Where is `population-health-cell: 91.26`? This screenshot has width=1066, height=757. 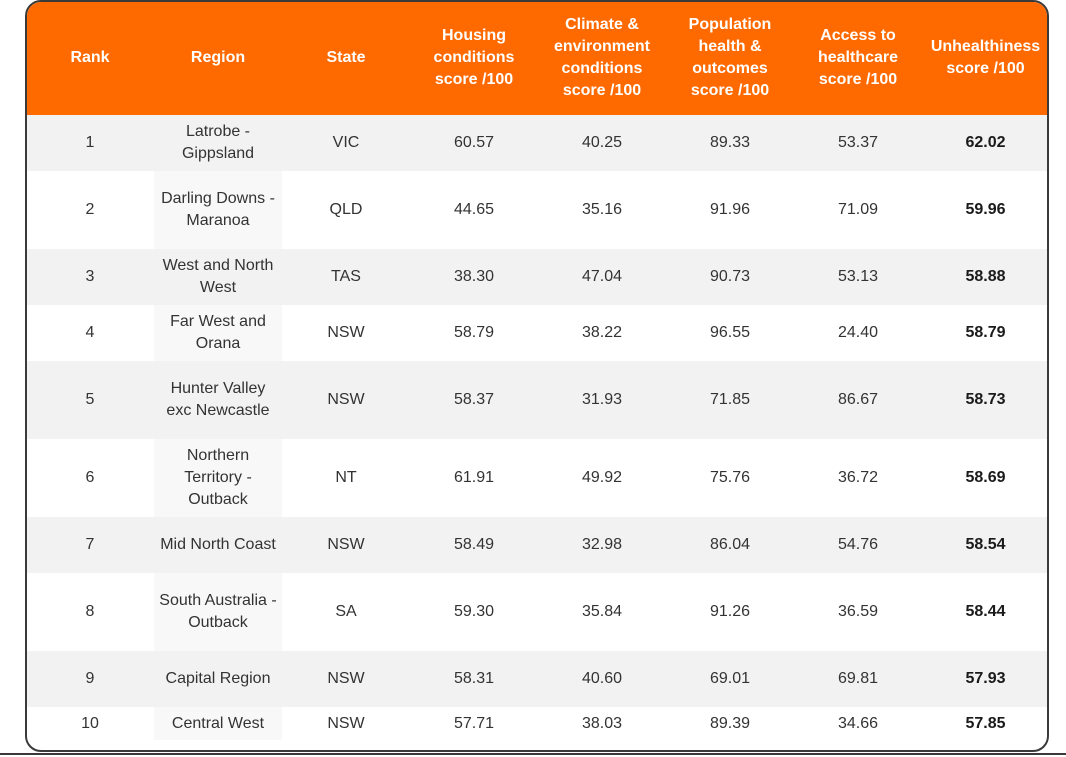
population-health-cell: 91.26 is located at coordinates (730, 611).